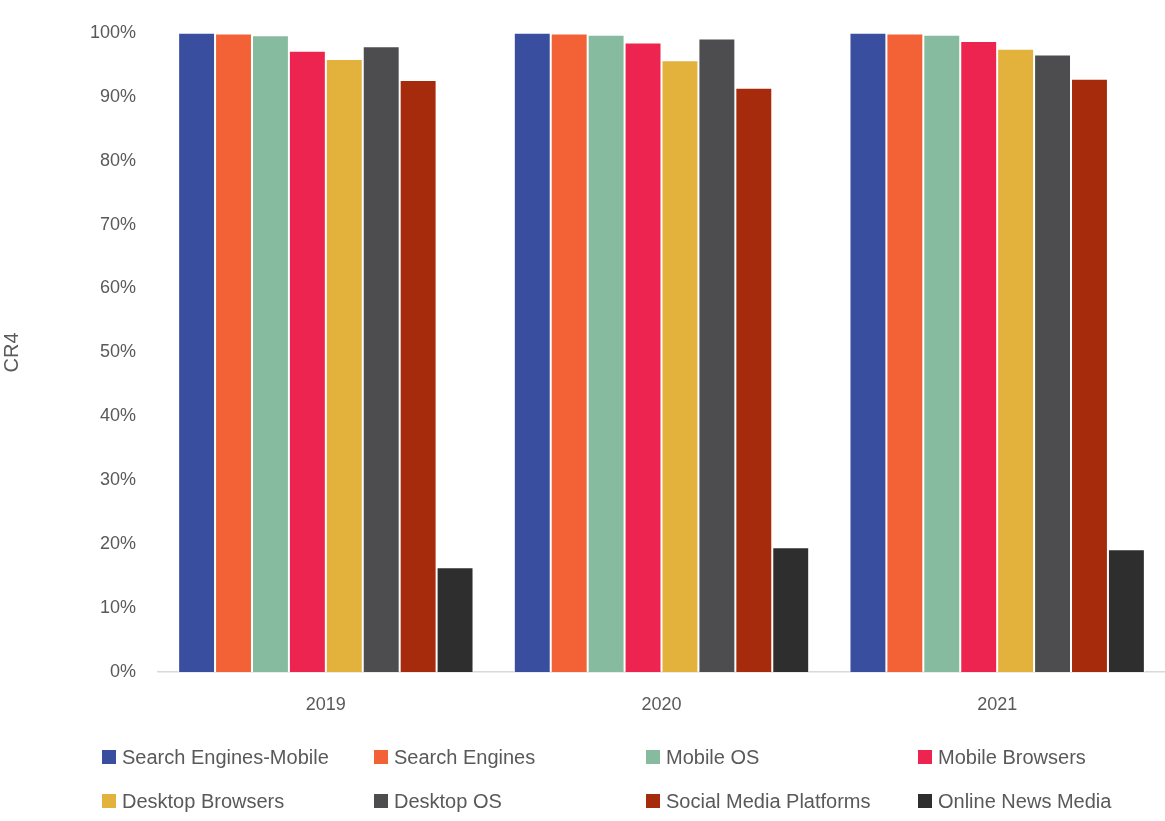 Image resolution: width=1165 pixels, height=821 pixels. Describe the element at coordinates (112, 31) in the screenshot. I see `y-tick-label: 100%` at that location.